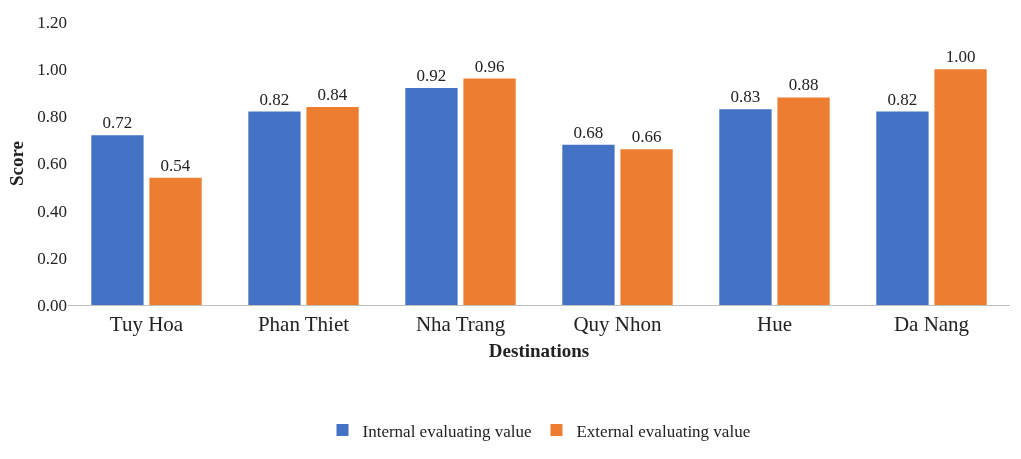 This screenshot has height=459, width=1021. Describe the element at coordinates (646, 137) in the screenshot. I see `data-label: 0.66` at that location.